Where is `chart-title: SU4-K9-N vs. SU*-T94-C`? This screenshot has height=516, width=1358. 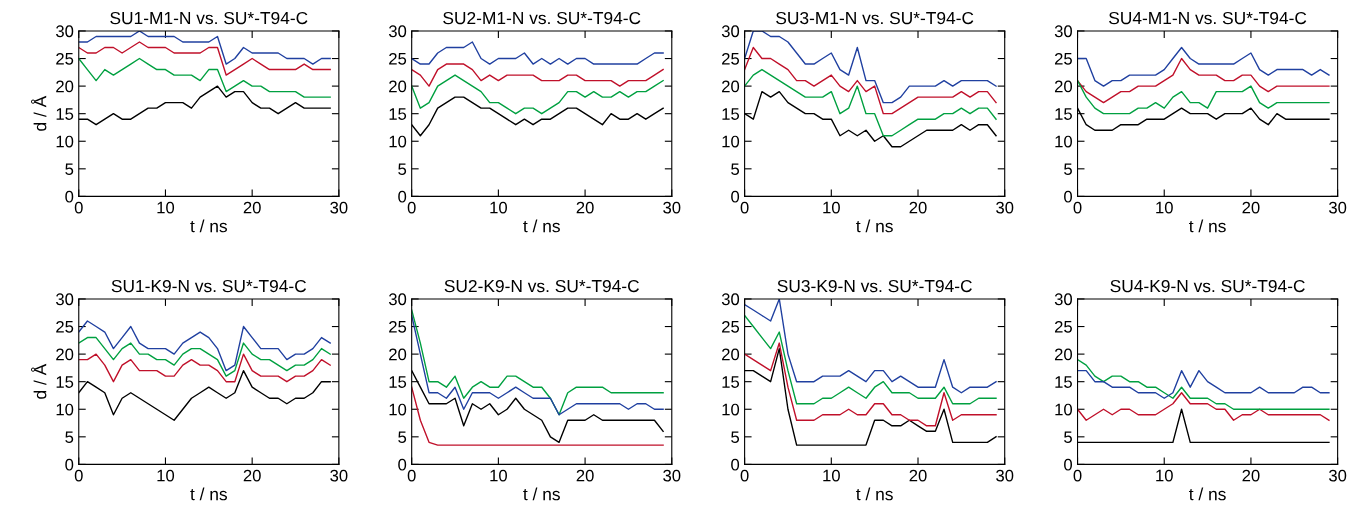 chart-title: SU4-K9-N vs. SU*-T94-C is located at coordinates (1207, 286).